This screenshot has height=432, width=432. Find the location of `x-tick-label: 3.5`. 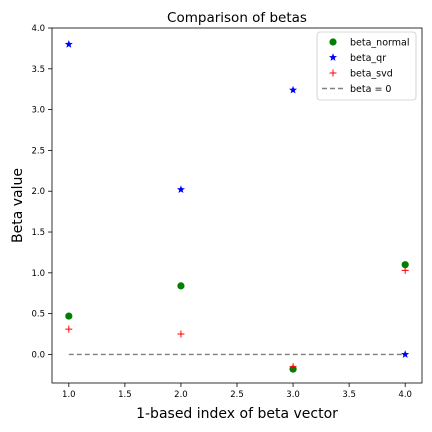

x-tick-label: 3.5 is located at coordinates (349, 395).